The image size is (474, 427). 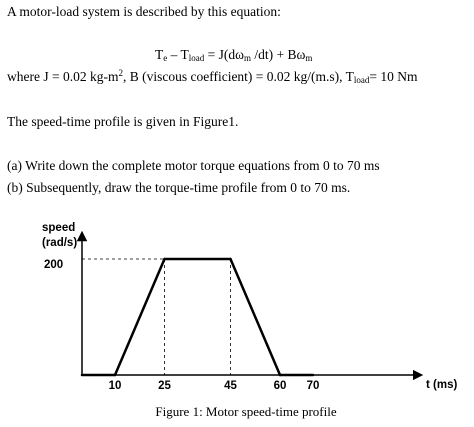 What do you see at coordinates (58, 228) in the screenshot?
I see `y-axis-label-line1: speed` at bounding box center [58, 228].